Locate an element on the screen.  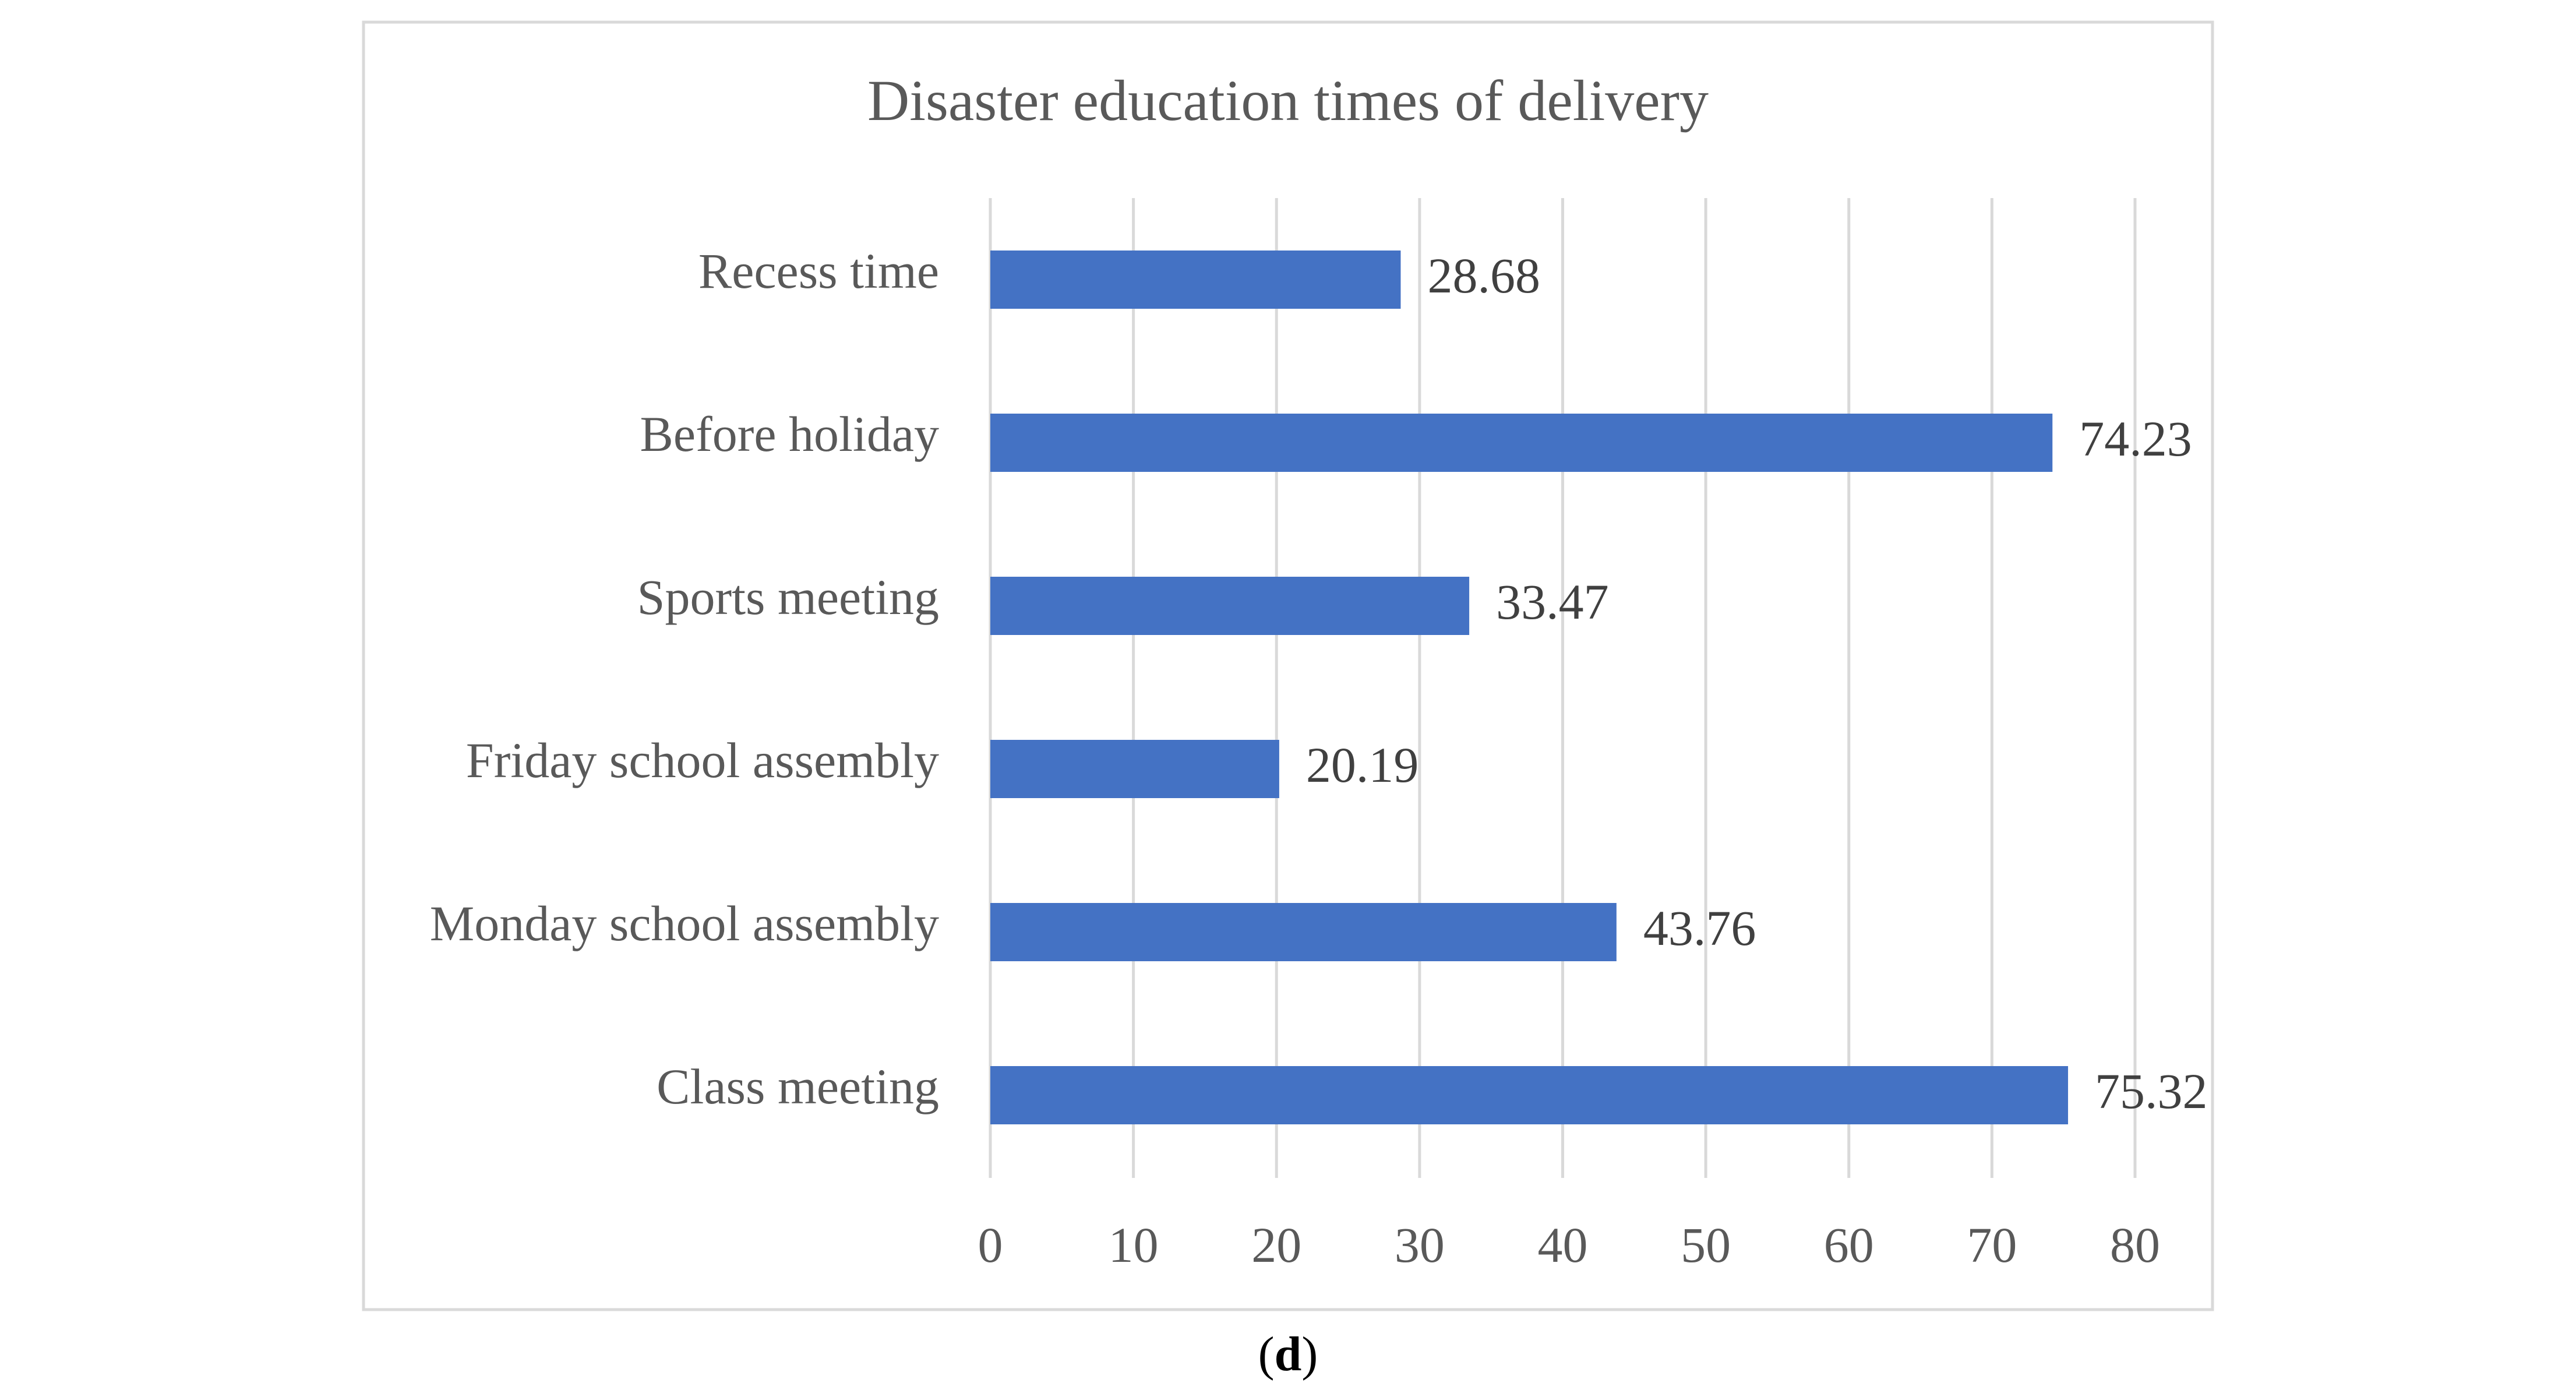
category-label: Monday school assembly is located at coordinates (684, 923).